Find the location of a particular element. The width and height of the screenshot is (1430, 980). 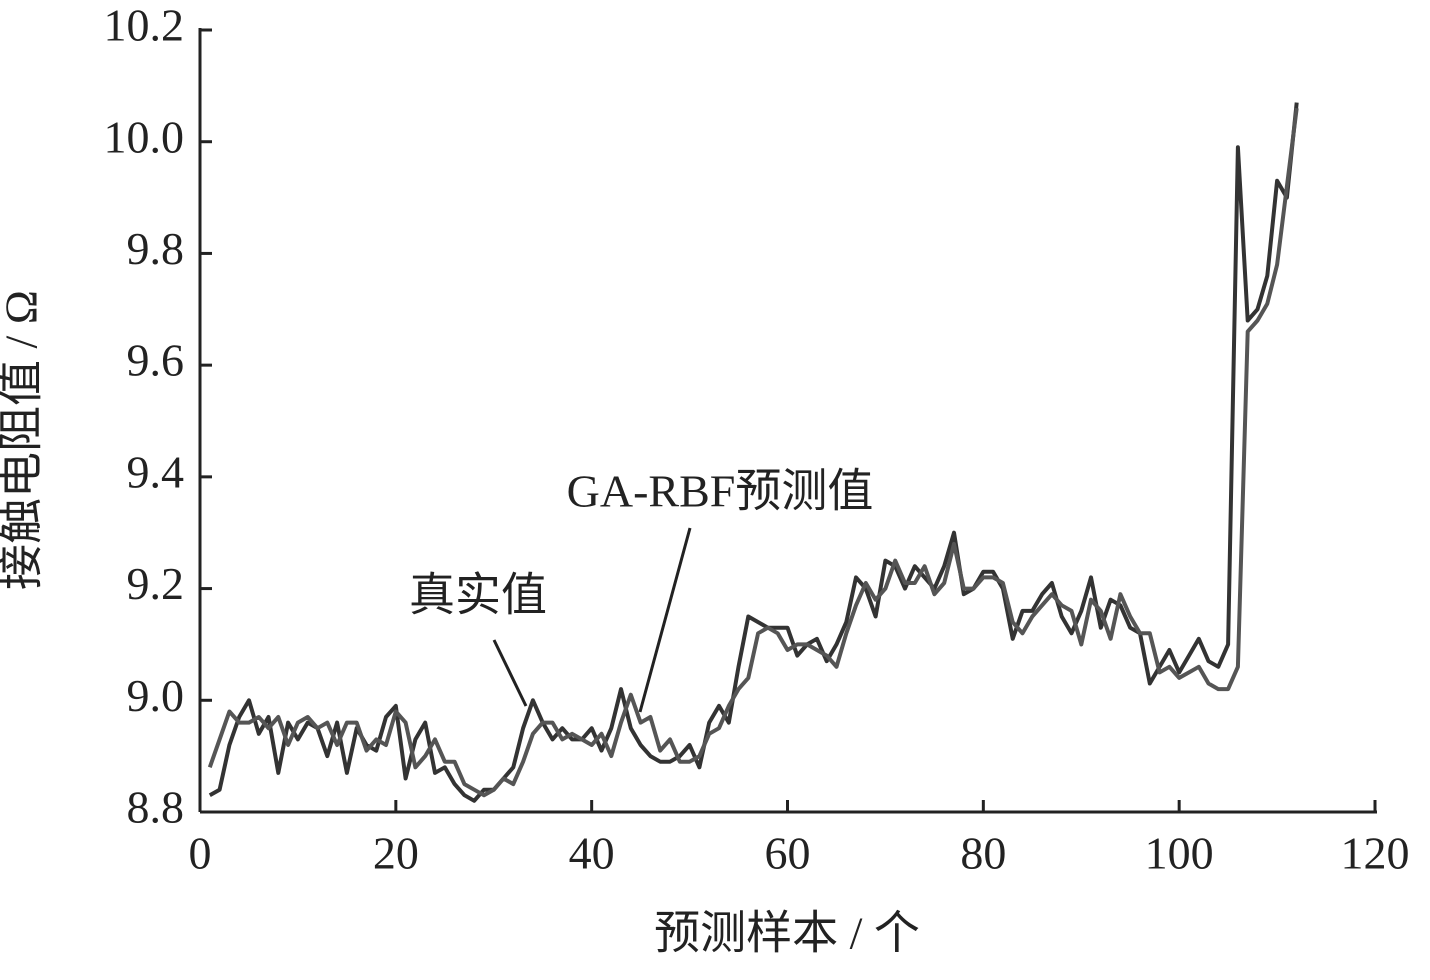

y-axis-label: 接触电阻值 / Ω is located at coordinates (23, 440).